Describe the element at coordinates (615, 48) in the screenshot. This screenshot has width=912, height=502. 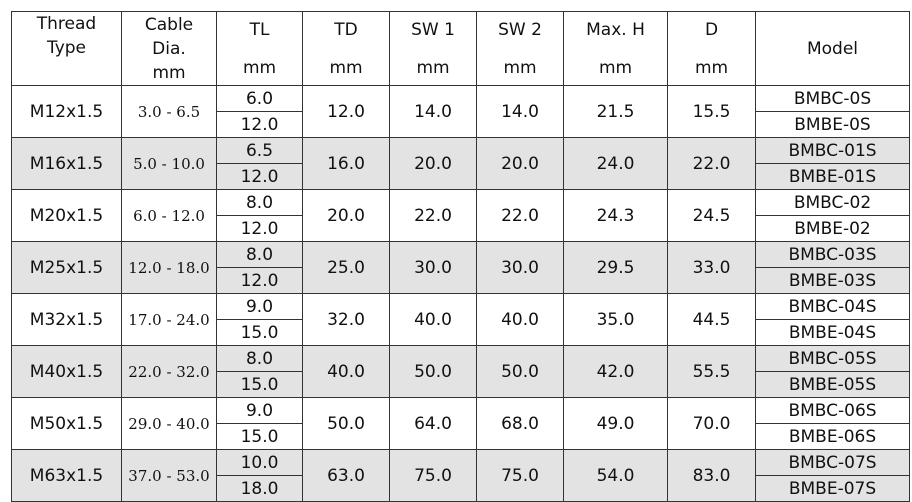
I see `header-max-h: Max. H mm` at that location.